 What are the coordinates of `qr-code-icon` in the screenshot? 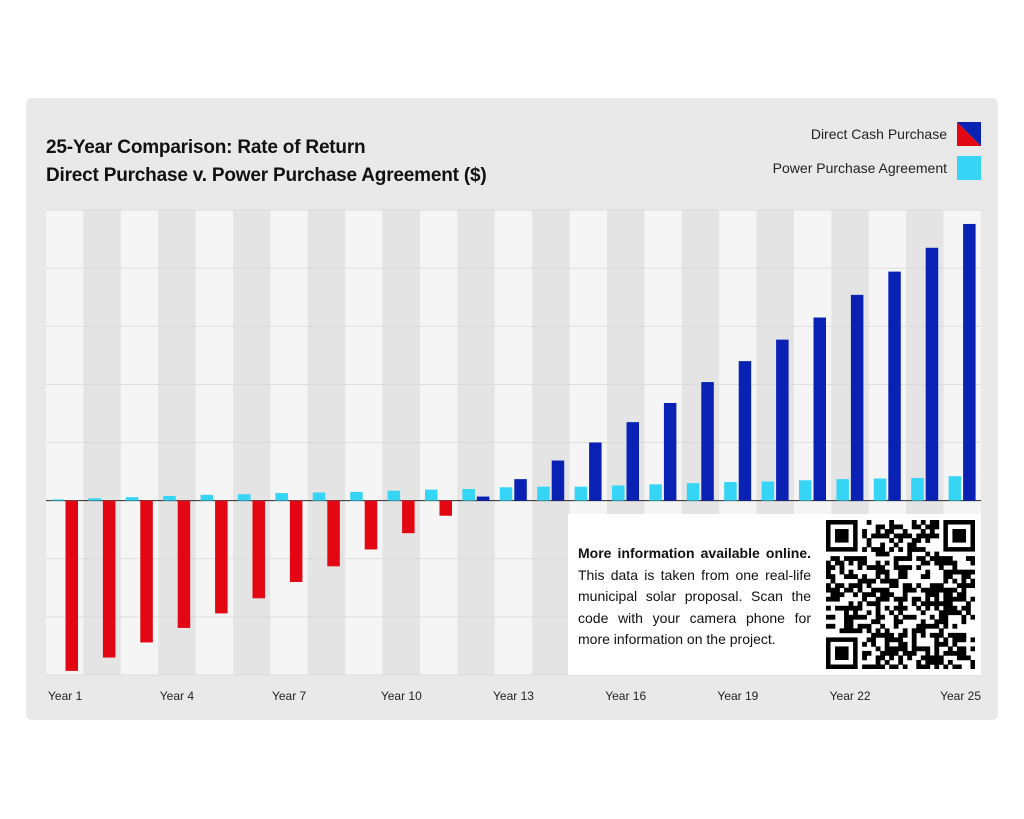 It's located at (900, 594).